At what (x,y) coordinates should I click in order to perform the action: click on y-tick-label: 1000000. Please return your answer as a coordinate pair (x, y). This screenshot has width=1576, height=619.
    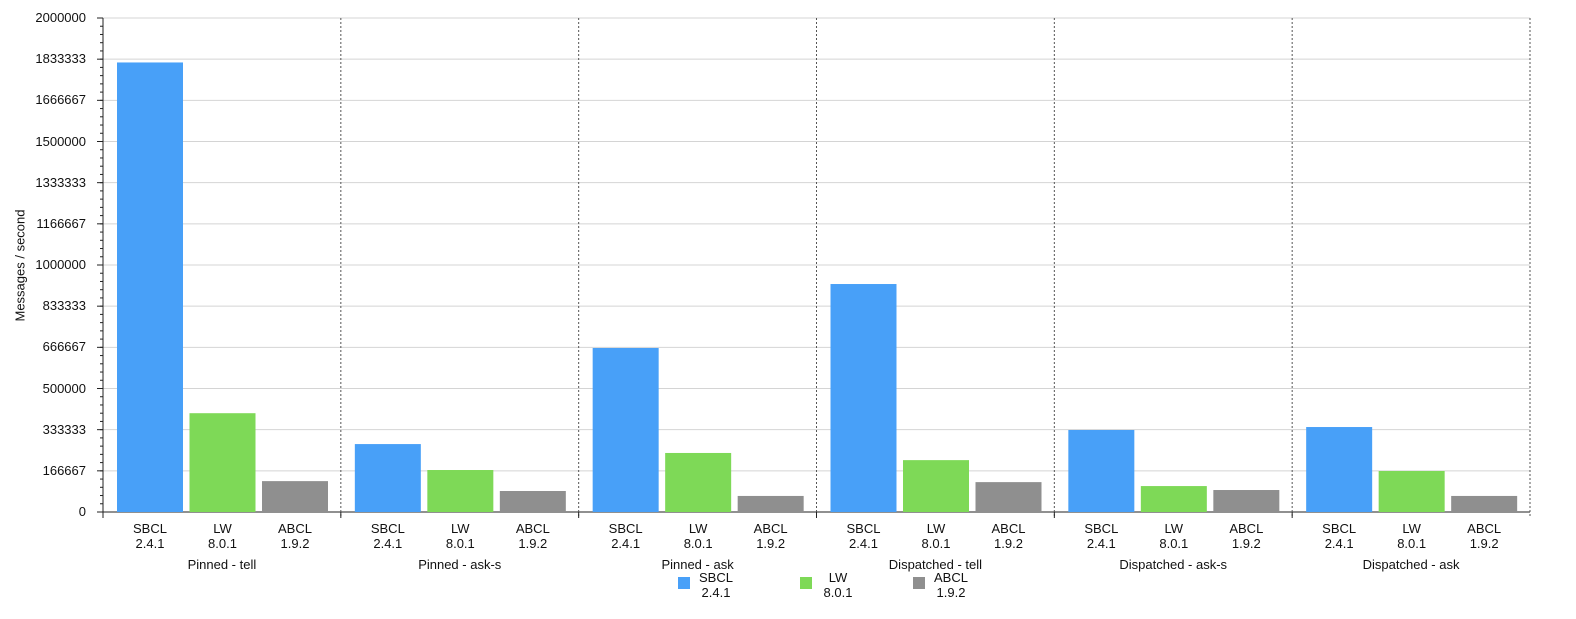
    Looking at the image, I should click on (60, 264).